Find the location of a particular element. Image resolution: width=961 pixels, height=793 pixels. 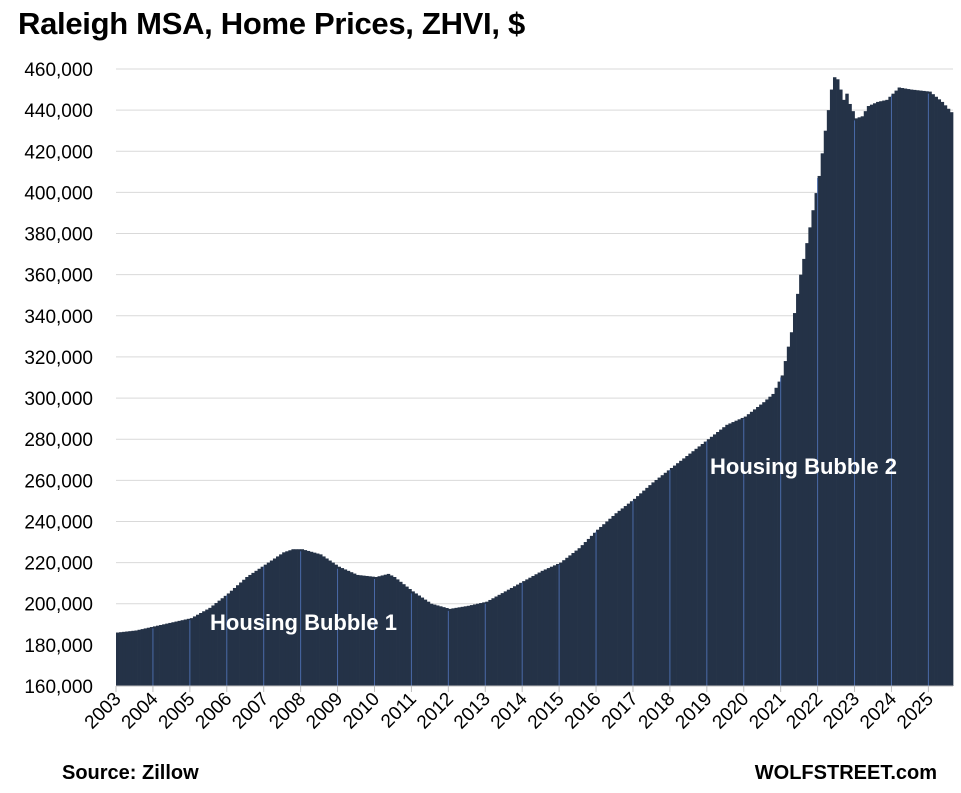

x-tick-label: 2022 is located at coordinates (804, 711).